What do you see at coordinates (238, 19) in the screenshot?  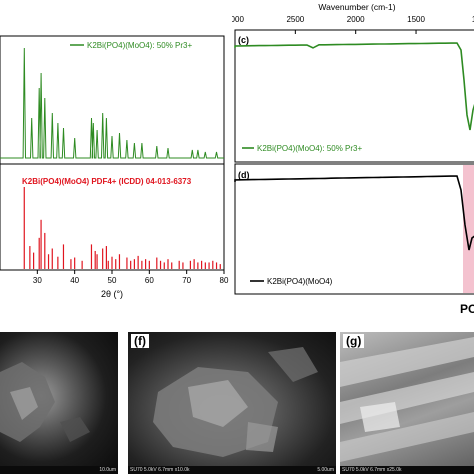 I see `ir-tick-label: 3000` at bounding box center [238, 19].